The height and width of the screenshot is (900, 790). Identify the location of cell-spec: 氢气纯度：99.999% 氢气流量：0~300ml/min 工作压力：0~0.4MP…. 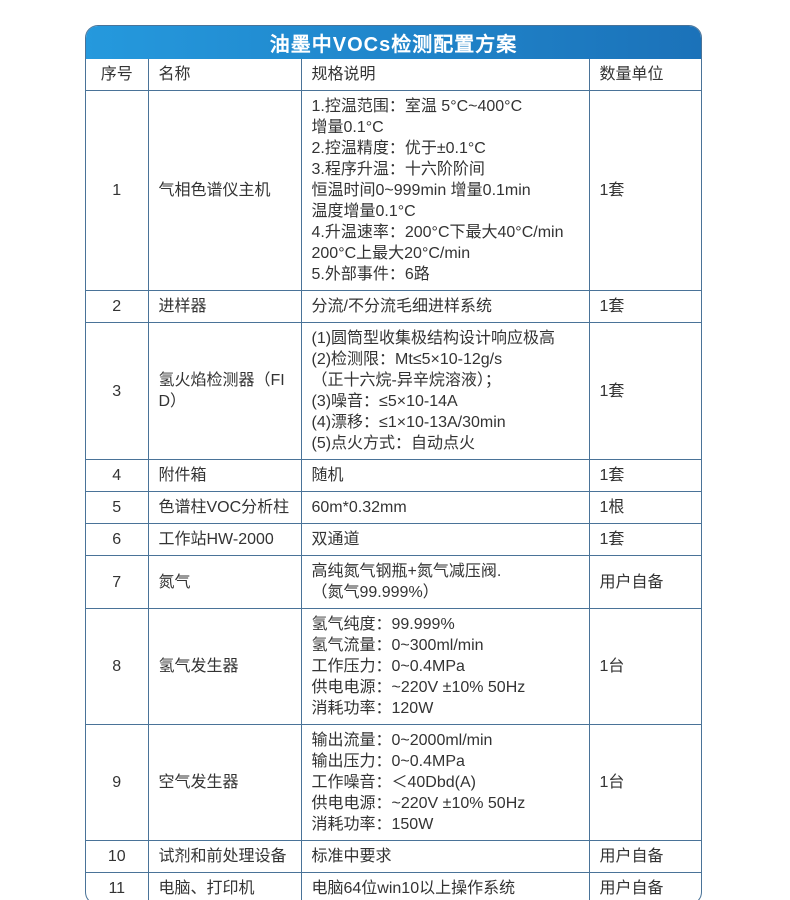
(445, 666).